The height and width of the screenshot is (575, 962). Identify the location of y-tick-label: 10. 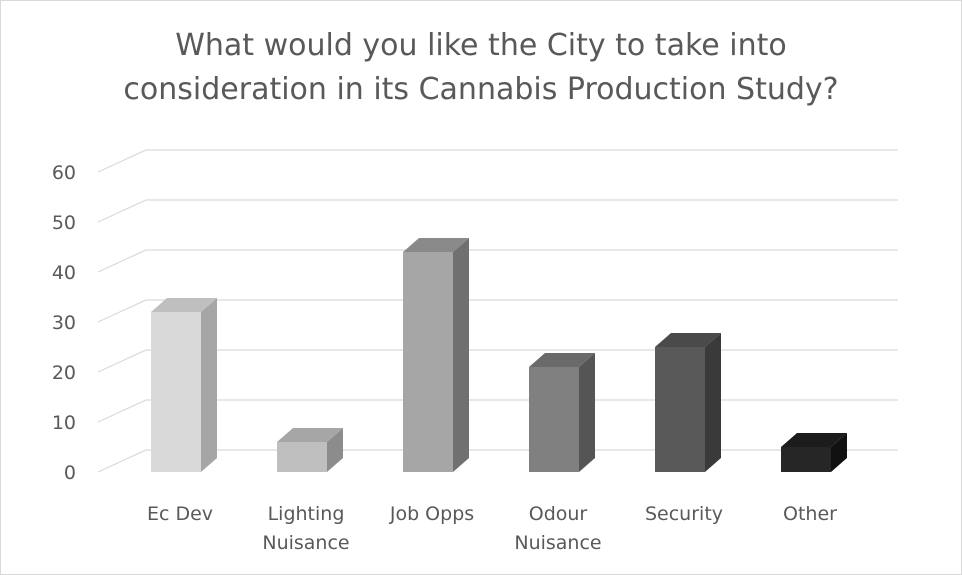
(64, 423).